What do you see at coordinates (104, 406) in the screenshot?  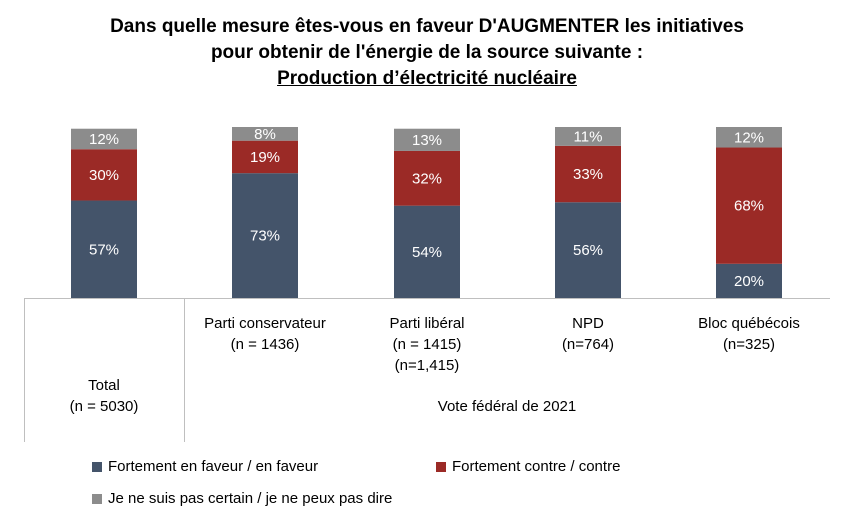 I see `category-label-line: (n = 5030)` at bounding box center [104, 406].